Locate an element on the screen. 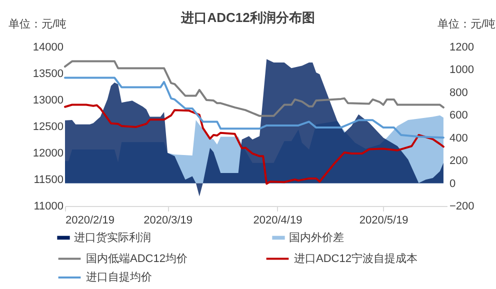  y-tick-label: 12500 is located at coordinates (48, 127).